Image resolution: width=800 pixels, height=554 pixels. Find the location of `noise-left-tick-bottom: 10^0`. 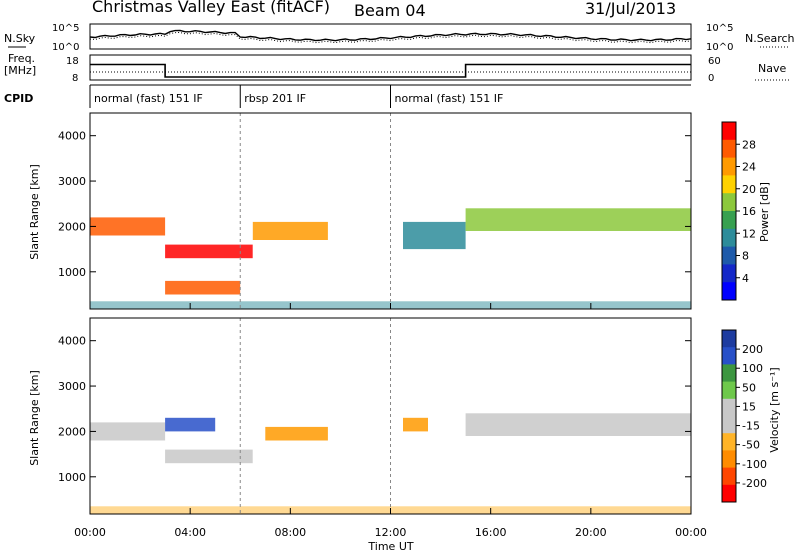

noise-left-tick-bottom: 10^0 is located at coordinates (65, 47).